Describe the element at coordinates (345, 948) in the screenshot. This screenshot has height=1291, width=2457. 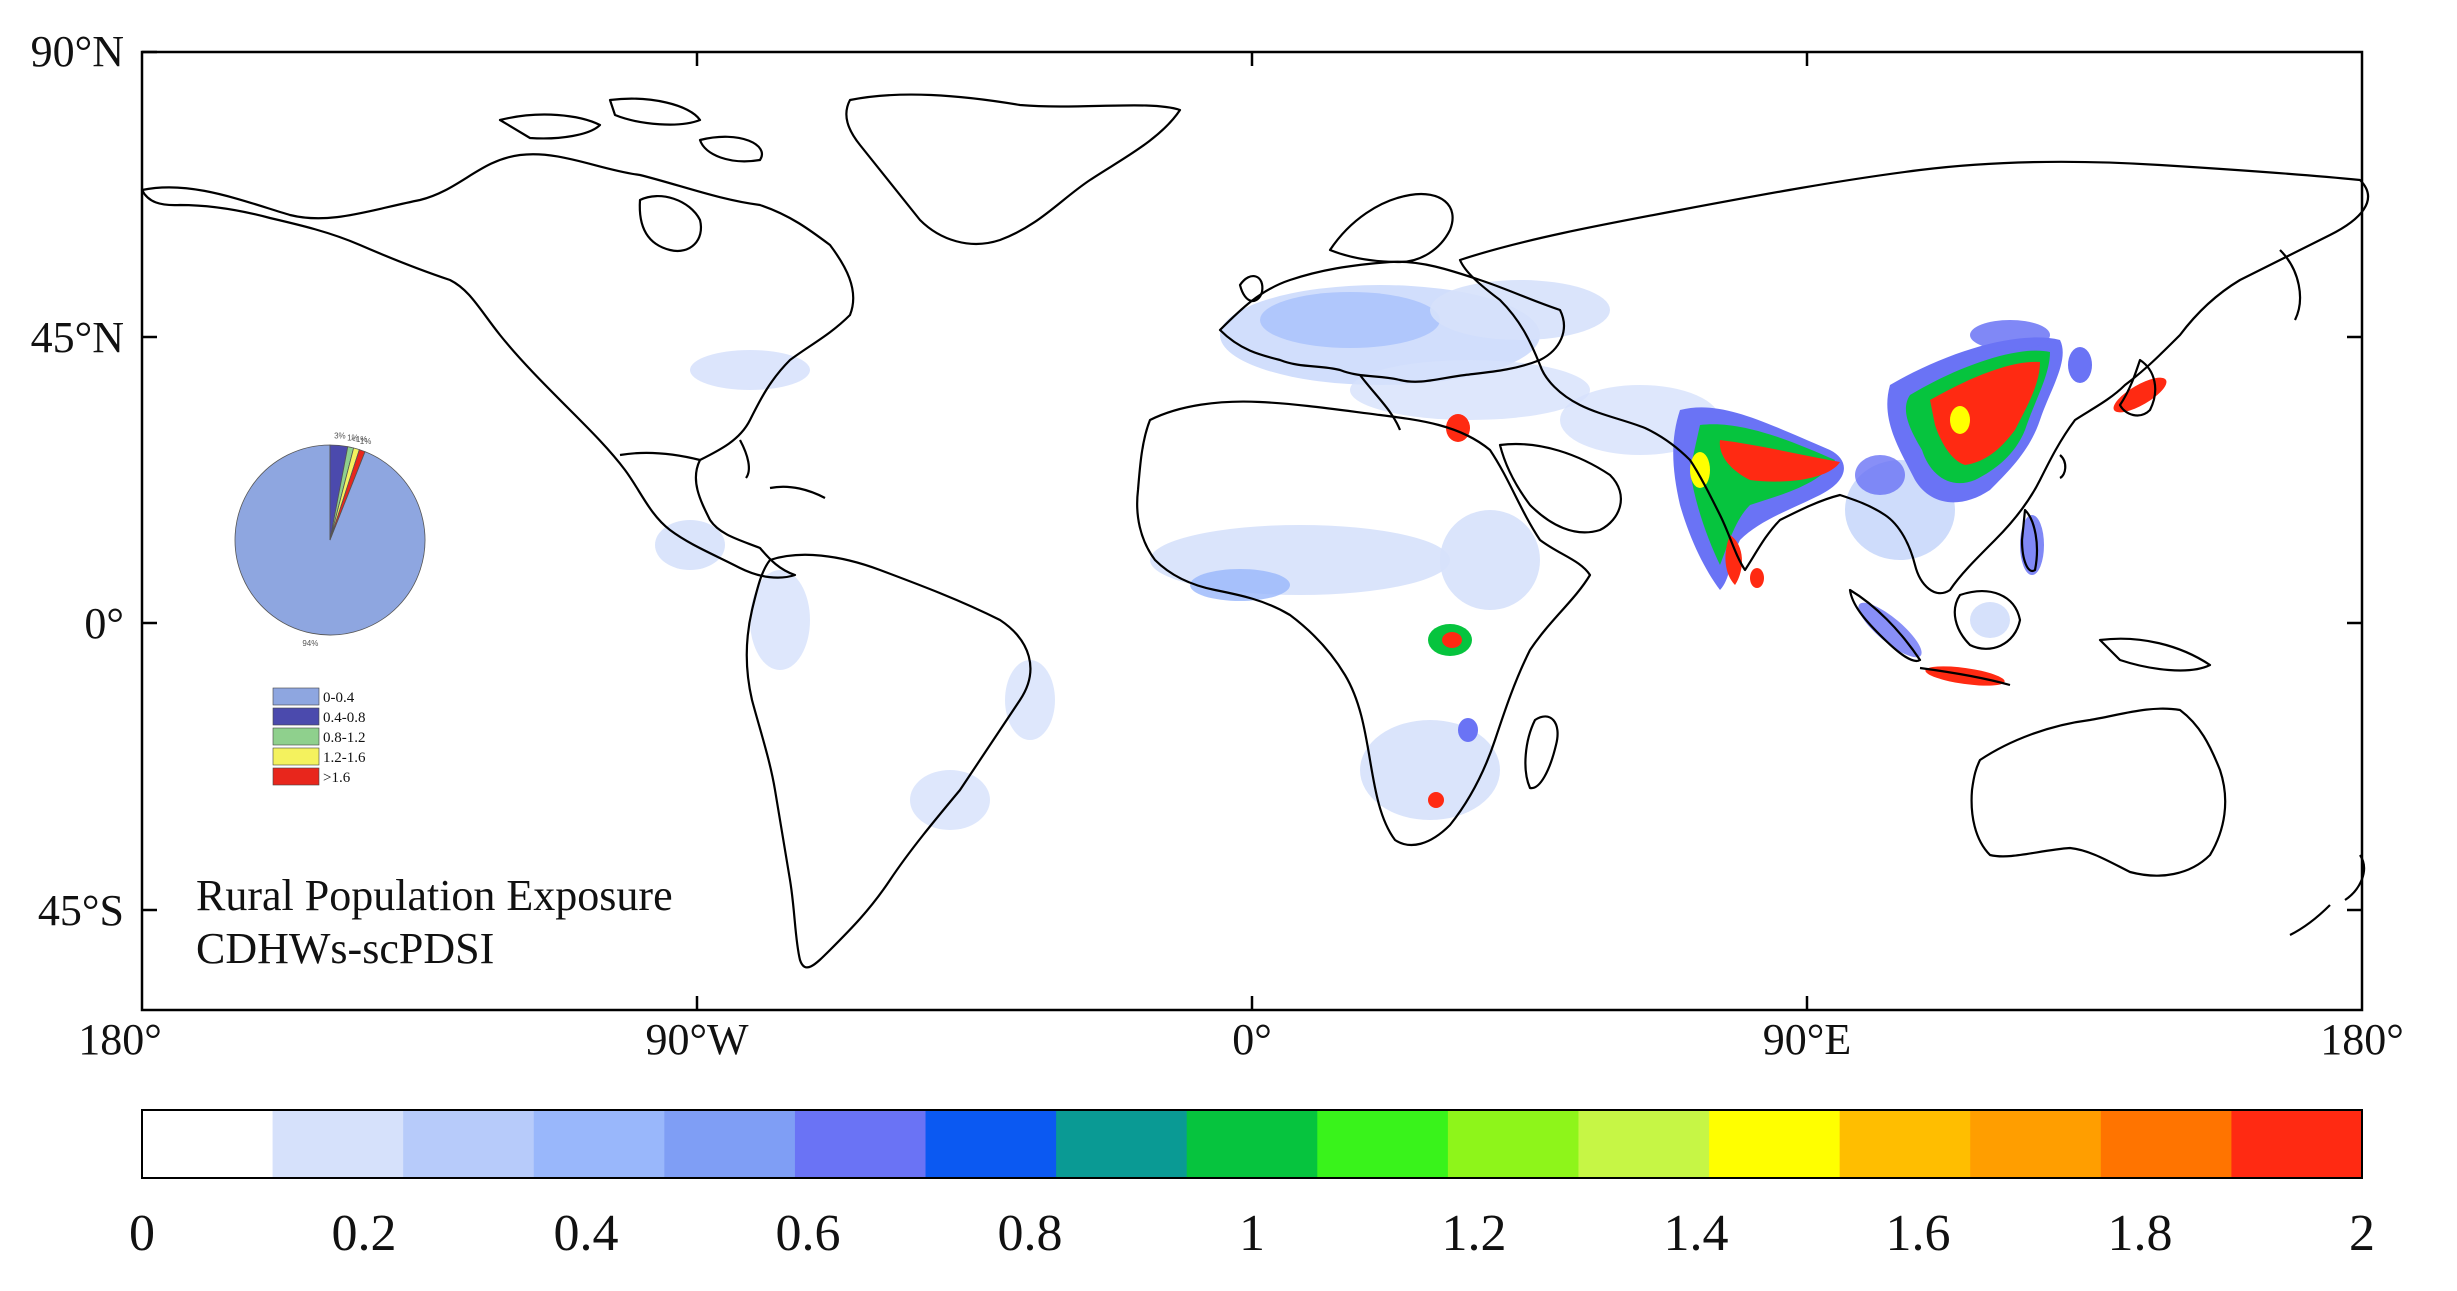
I see `map-title-line2: CDHWs-scPDSI` at that location.